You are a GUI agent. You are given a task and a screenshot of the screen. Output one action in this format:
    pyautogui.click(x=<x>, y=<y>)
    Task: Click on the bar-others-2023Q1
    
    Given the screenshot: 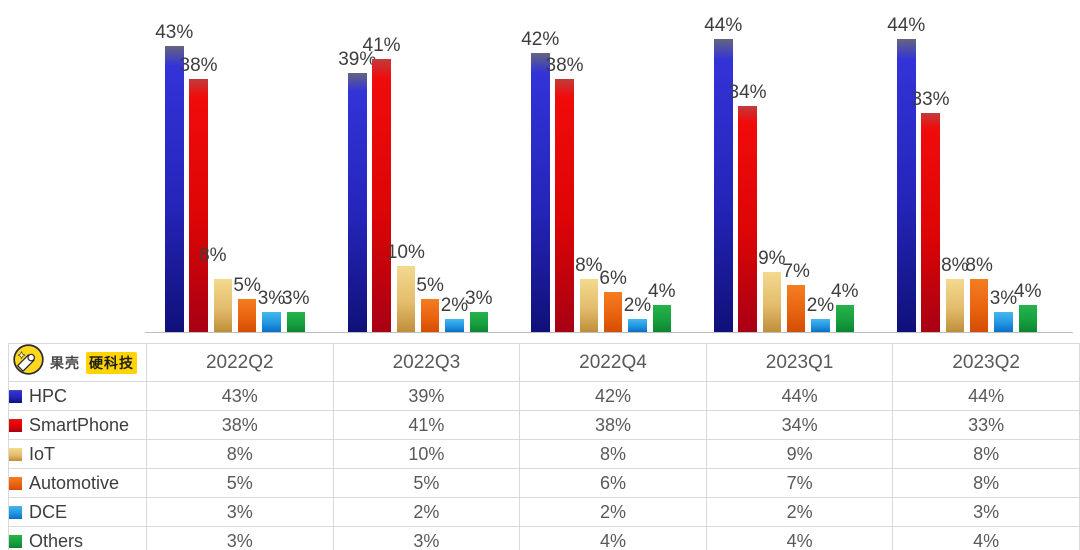 What is the action you would take?
    pyautogui.click(x=844, y=318)
    